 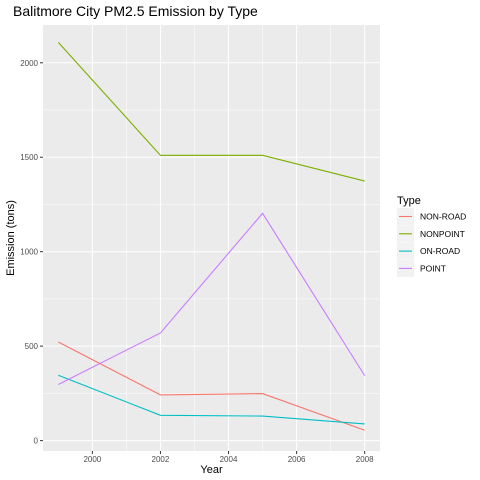 I want to click on x-tick-label: 2006, so click(x=297, y=459).